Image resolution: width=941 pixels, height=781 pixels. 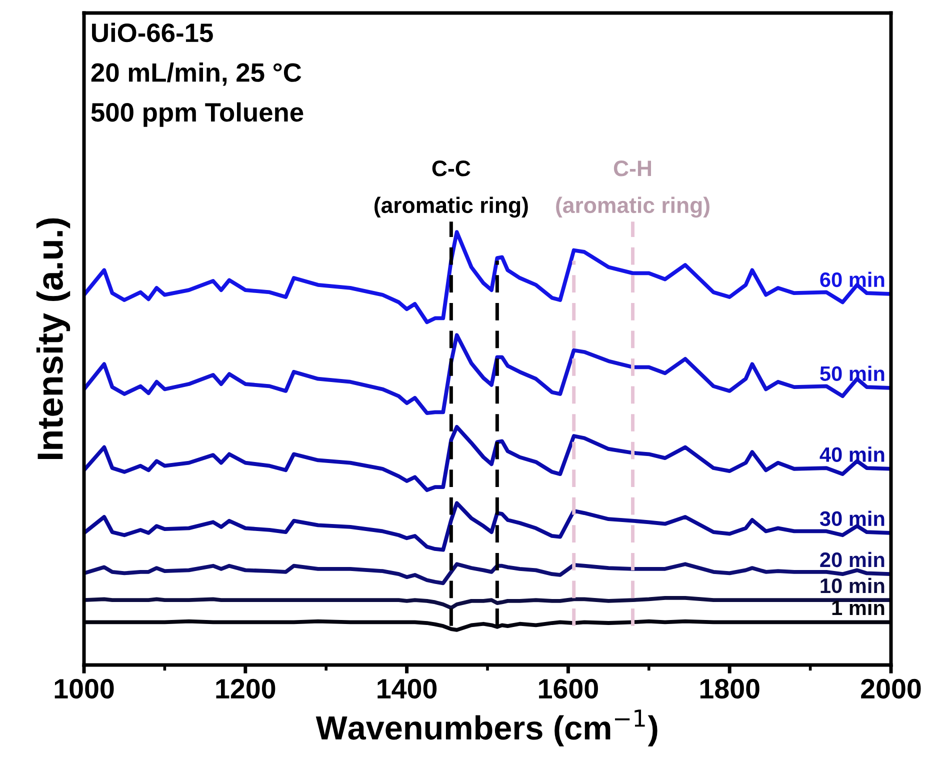 What do you see at coordinates (852, 560) in the screenshot?
I see `series-label: 20 min` at bounding box center [852, 560].